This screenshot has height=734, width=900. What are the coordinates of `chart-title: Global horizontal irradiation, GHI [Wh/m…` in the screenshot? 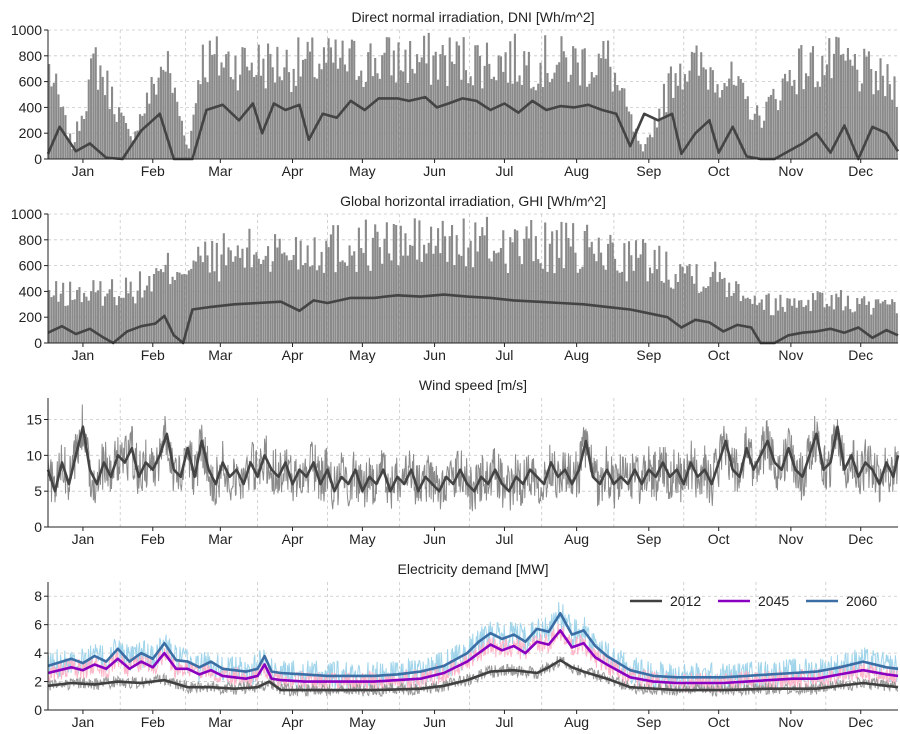 It's located at (473, 201).